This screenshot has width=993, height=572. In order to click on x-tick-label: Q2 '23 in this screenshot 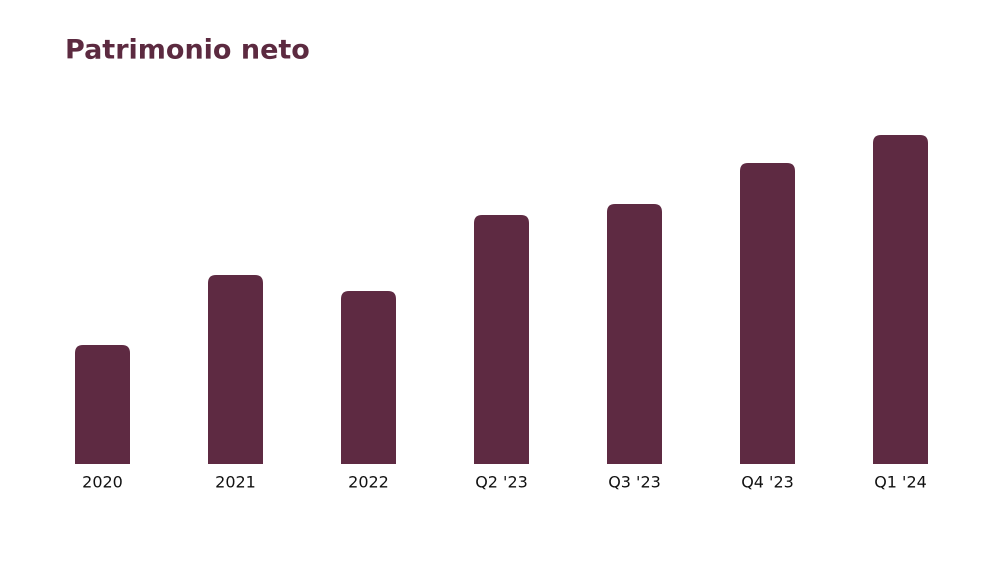, I will do `click(501, 482)`.